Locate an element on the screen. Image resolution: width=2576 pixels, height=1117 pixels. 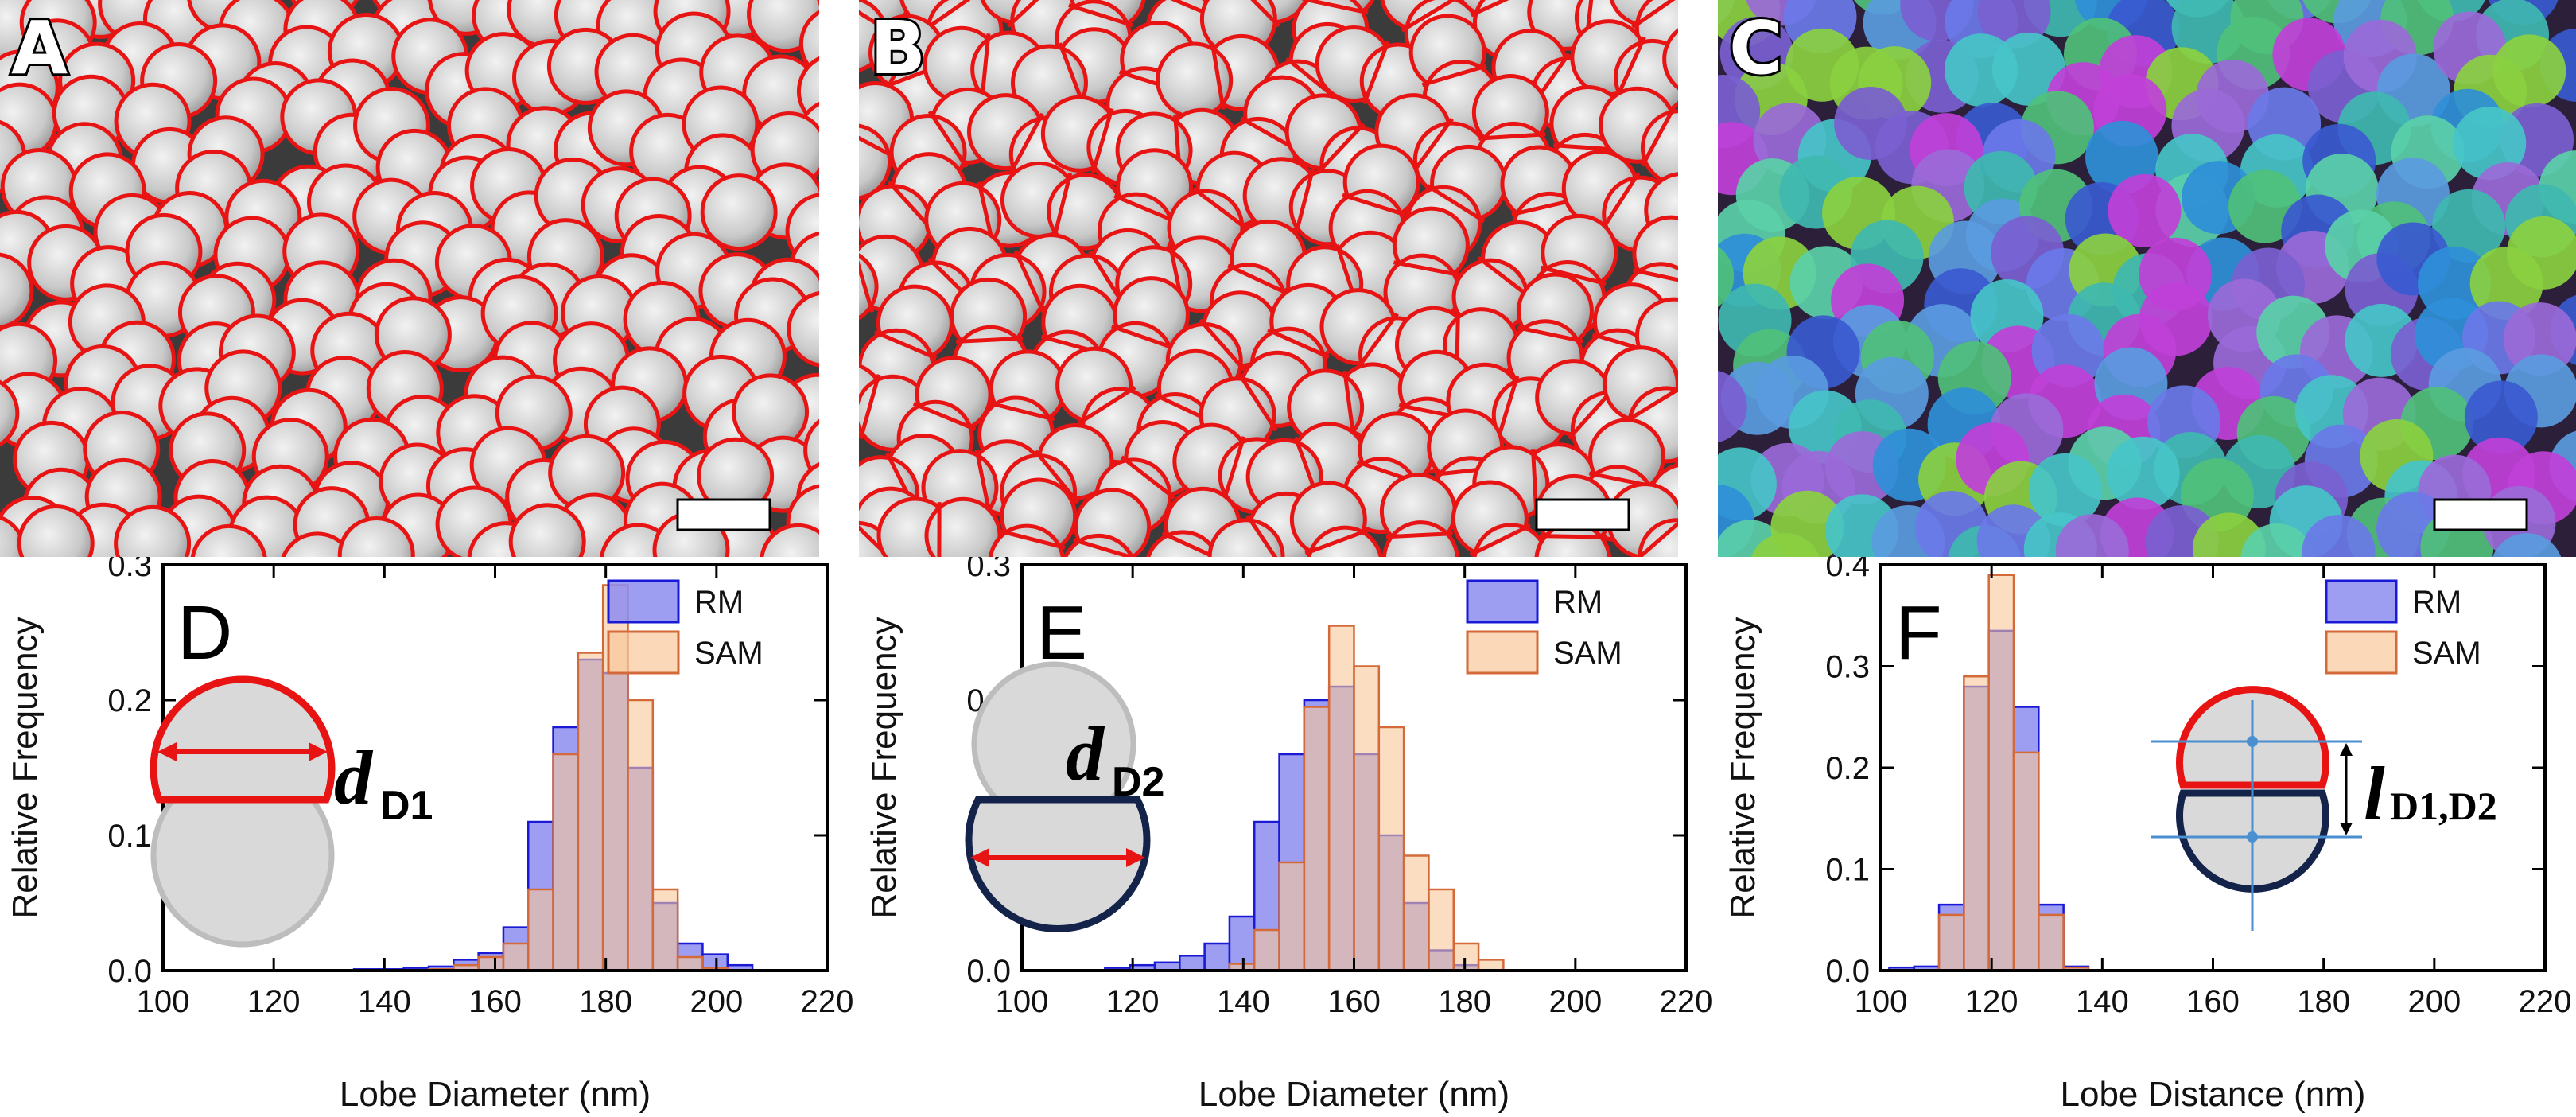
legend-swatch-sam is located at coordinates (1502, 652).